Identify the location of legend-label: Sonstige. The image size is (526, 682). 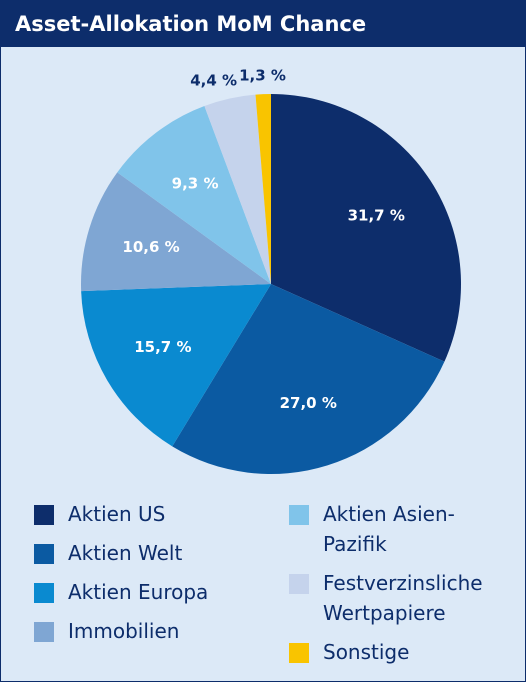
(366, 652).